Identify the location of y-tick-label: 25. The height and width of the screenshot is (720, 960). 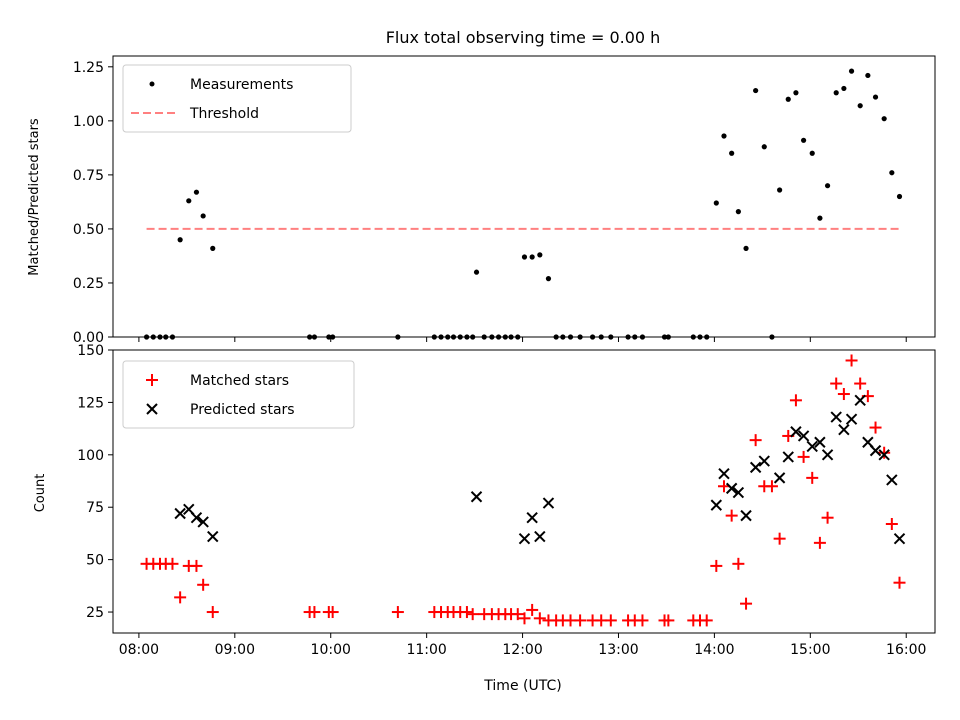
(95, 613).